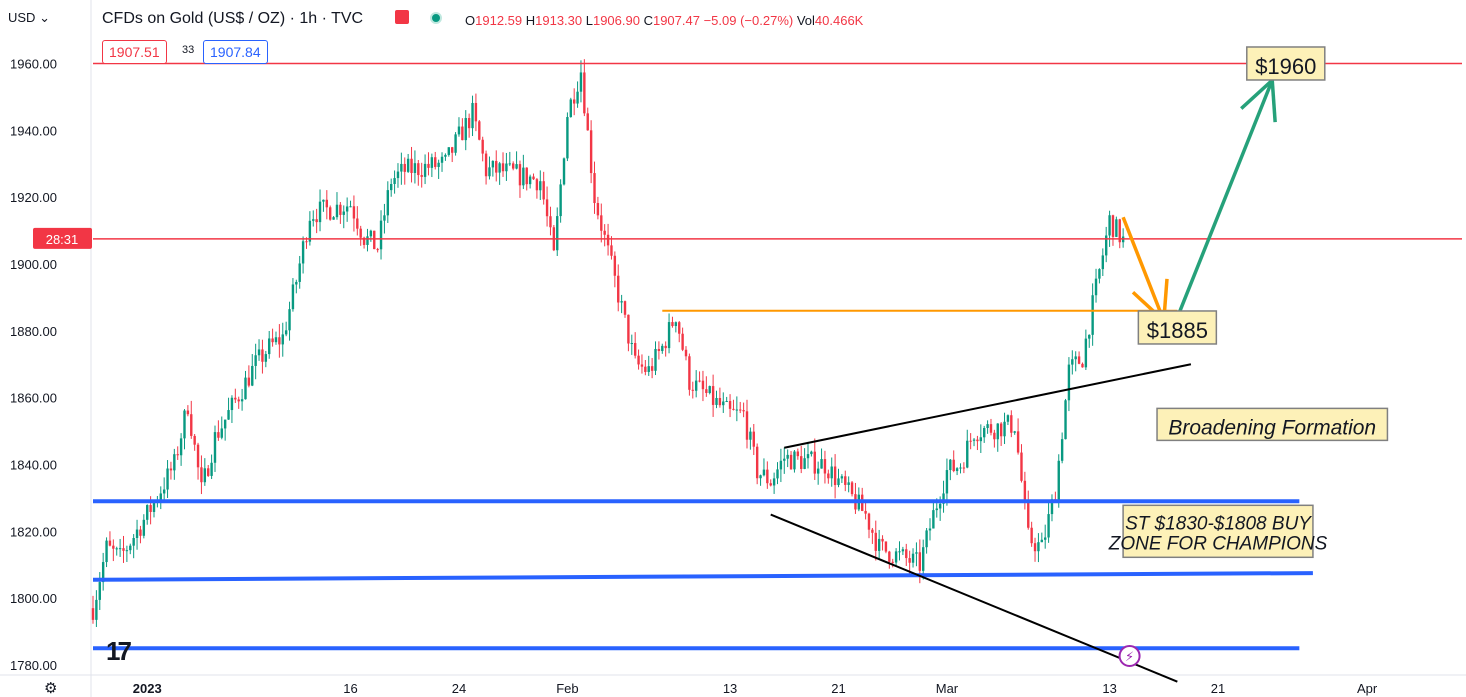 This screenshot has width=1466, height=697. Describe the element at coordinates (1143, 269) in the screenshot. I see `pullback-arrow` at that location.